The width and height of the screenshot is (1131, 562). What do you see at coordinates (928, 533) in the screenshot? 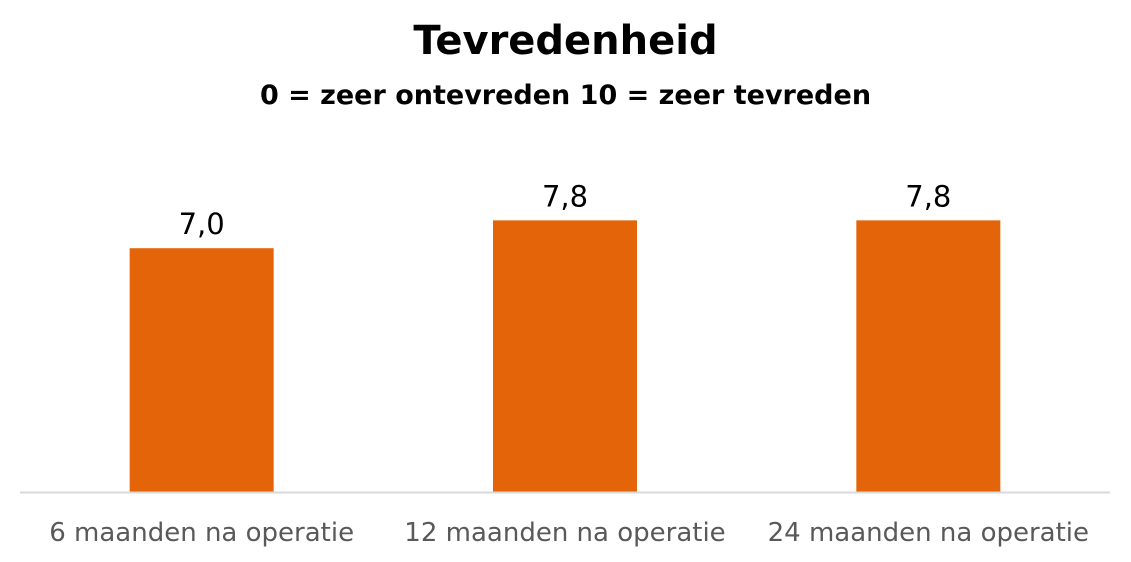
I see `x-tick-label-3: 24 maanden na operatie` at bounding box center [928, 533].